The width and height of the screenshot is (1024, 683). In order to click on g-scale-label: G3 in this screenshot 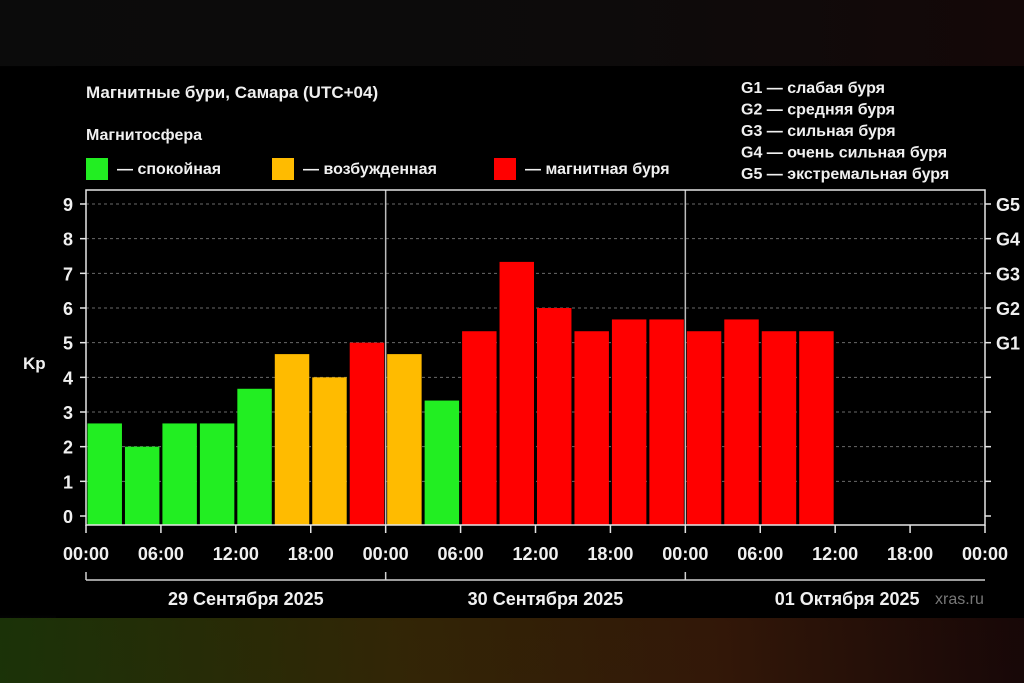, I will do `click(1008, 274)`.